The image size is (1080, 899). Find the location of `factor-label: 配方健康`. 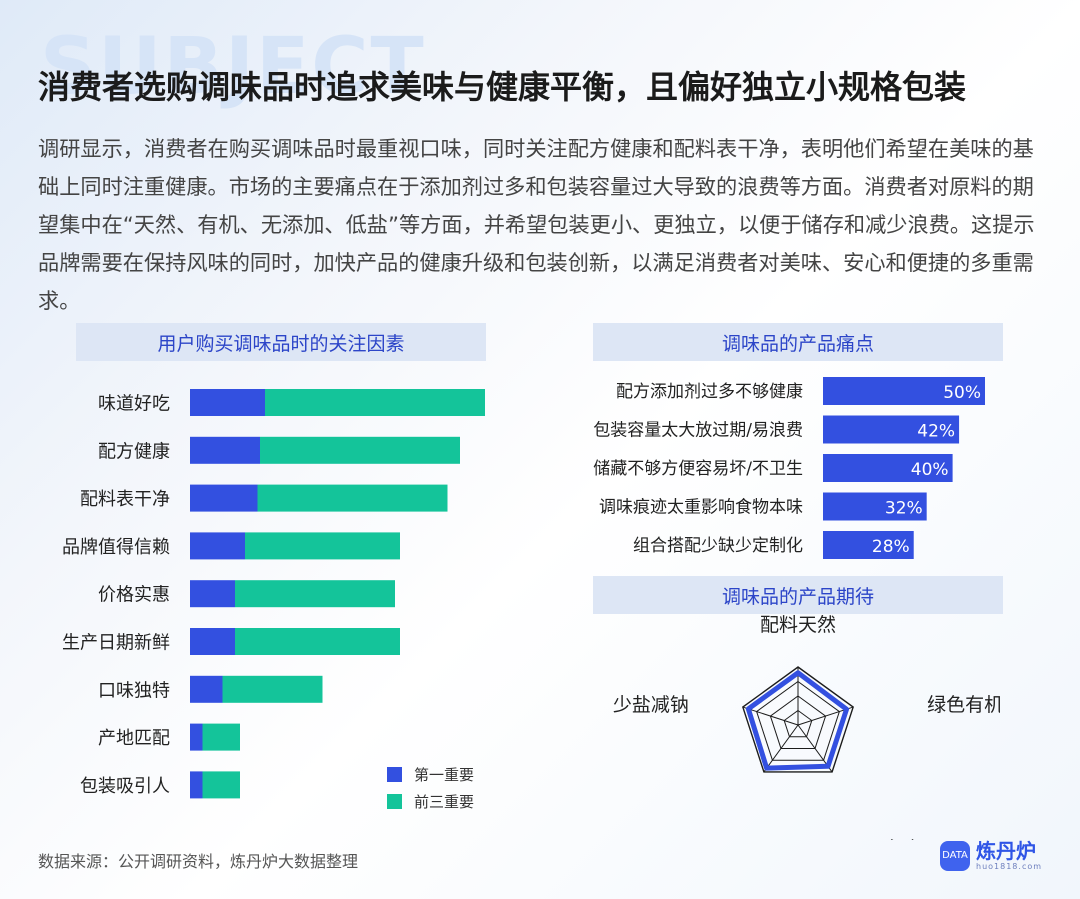

factor-label: 配方健康 is located at coordinates (134, 451).